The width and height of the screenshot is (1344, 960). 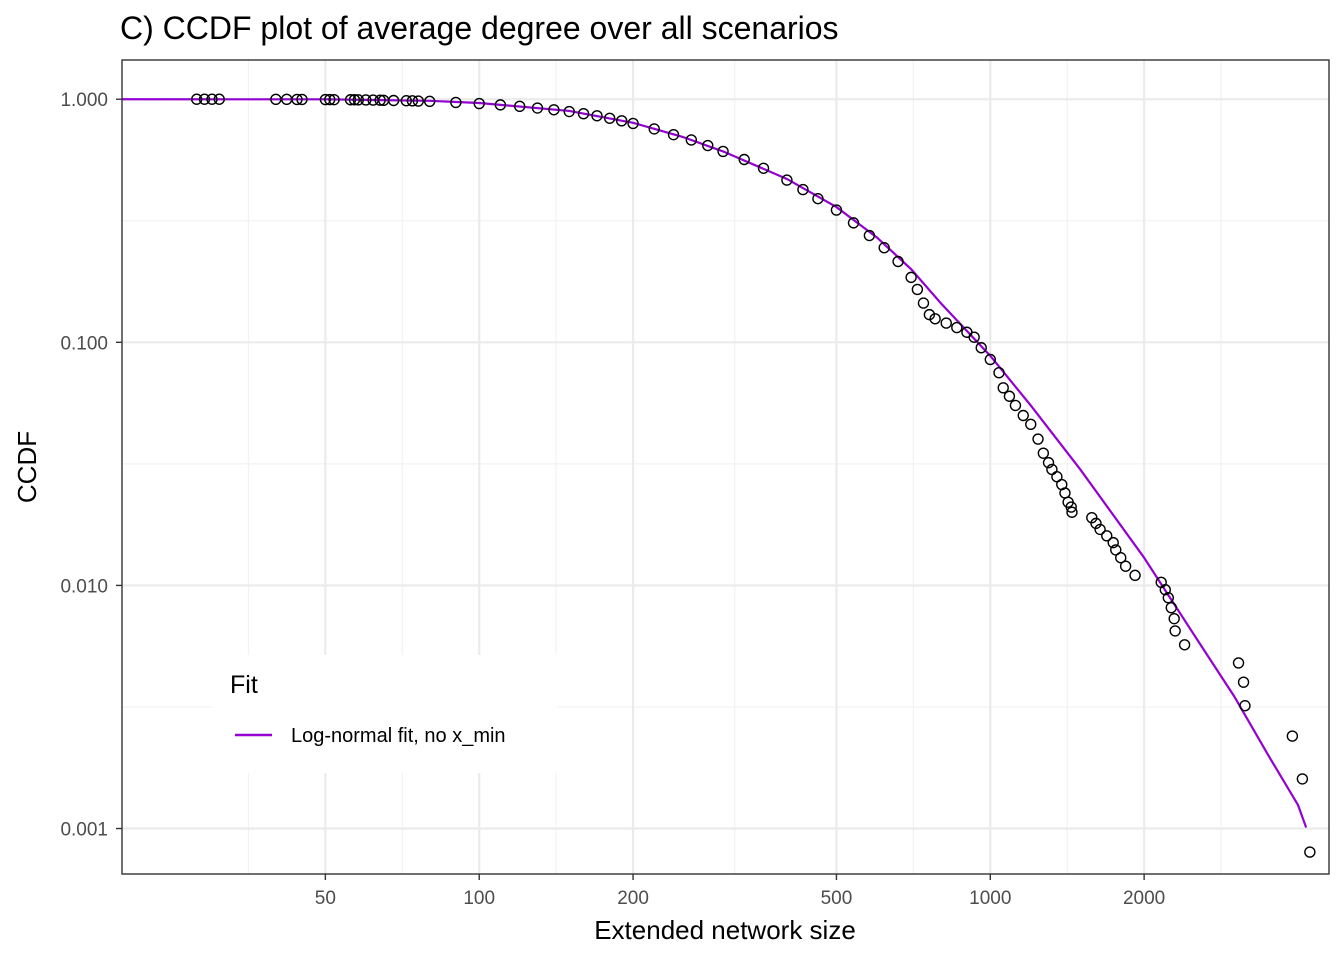 I want to click on y-tick-label: 0.010, so click(x=84, y=586).